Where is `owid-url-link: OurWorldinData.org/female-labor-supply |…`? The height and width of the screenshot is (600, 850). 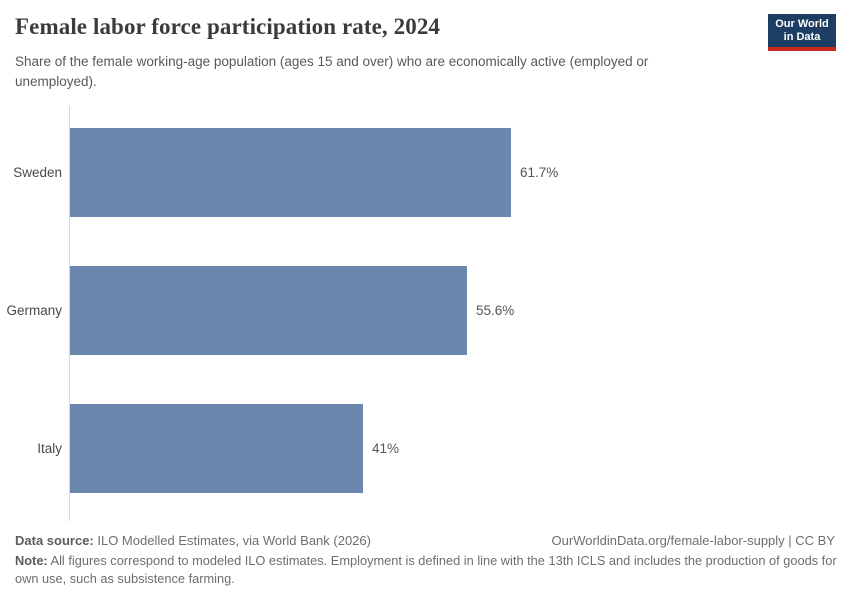 owid-url-link: OurWorldinData.org/female-labor-supply |… is located at coordinates (693, 540).